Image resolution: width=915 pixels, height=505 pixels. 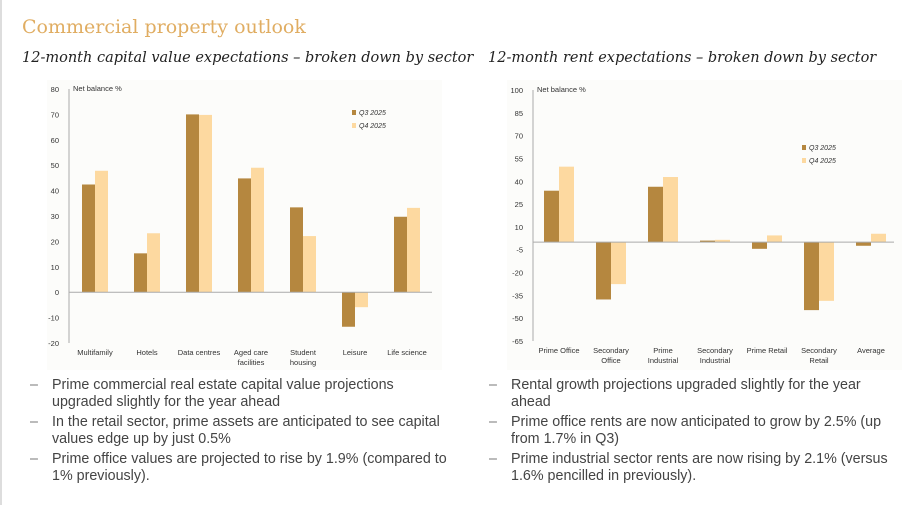 What do you see at coordinates (53, 318) in the screenshot?
I see `y-tick-label: -10` at bounding box center [53, 318].